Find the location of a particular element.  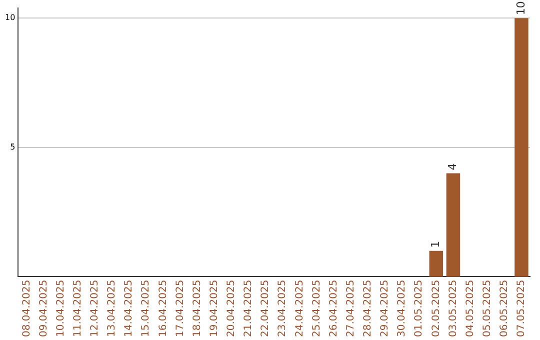

x-tick-label: 13.04.2025 is located at coordinates (112, 309).